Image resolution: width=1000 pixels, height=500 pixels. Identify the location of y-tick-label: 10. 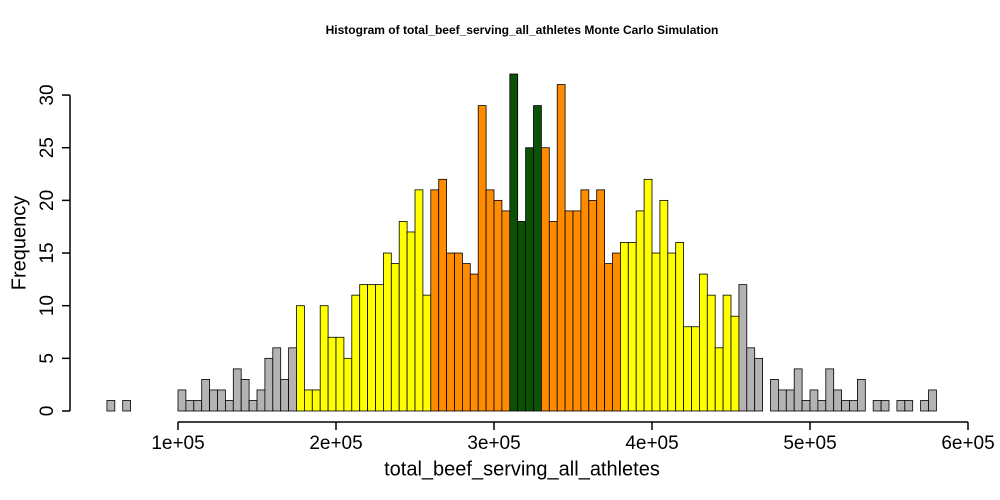
(47, 305).